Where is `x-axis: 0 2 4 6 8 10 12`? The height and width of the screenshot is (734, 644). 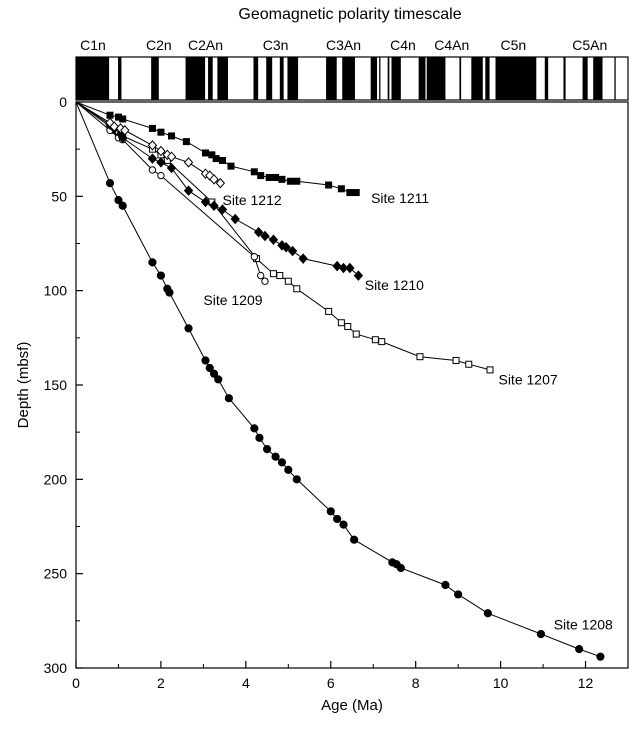 x-axis: 0 2 4 6 8 10 12 is located at coordinates (333, 676).